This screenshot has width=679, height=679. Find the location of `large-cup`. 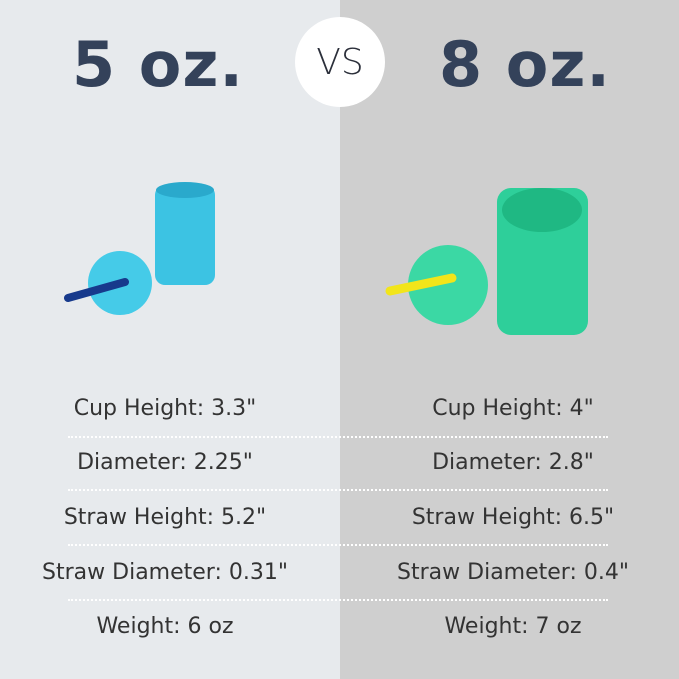

large-cup is located at coordinates (486, 261).